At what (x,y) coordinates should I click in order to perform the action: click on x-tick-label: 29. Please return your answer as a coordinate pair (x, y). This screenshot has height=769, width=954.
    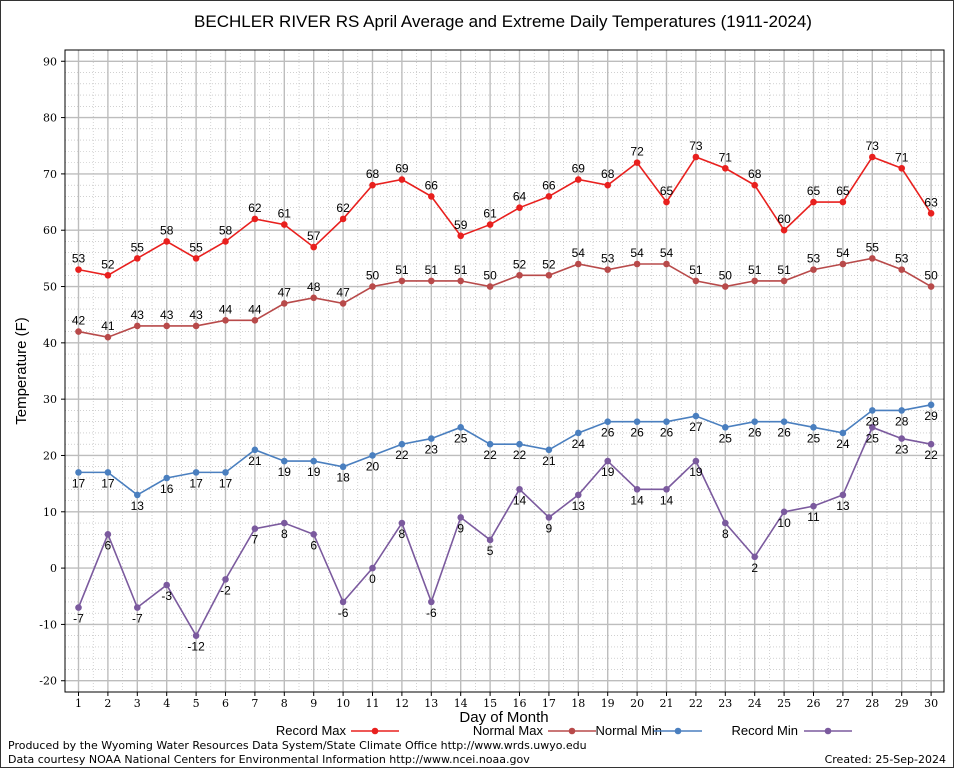
    Looking at the image, I should click on (902, 703).